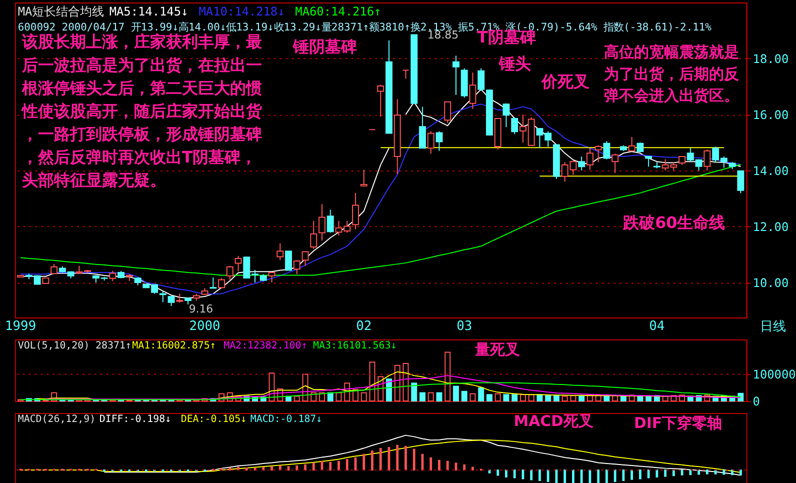 The height and width of the screenshot is (483, 796). I want to click on x-tick-label: 04, so click(657, 326).